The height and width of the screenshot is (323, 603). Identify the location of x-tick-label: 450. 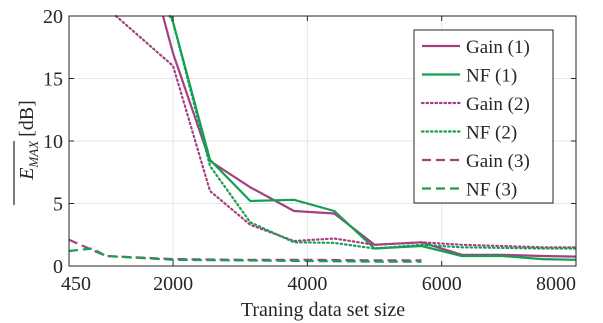
(76, 284).